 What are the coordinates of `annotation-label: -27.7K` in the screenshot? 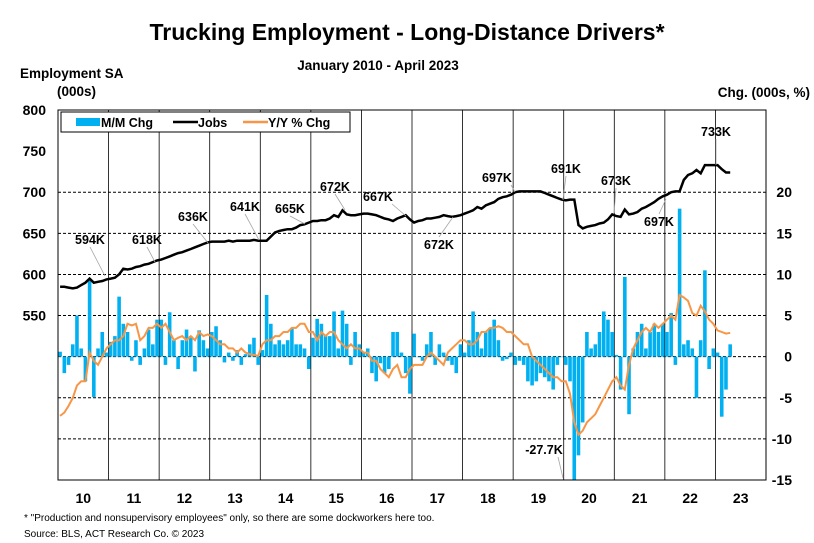 It's located at (544, 450).